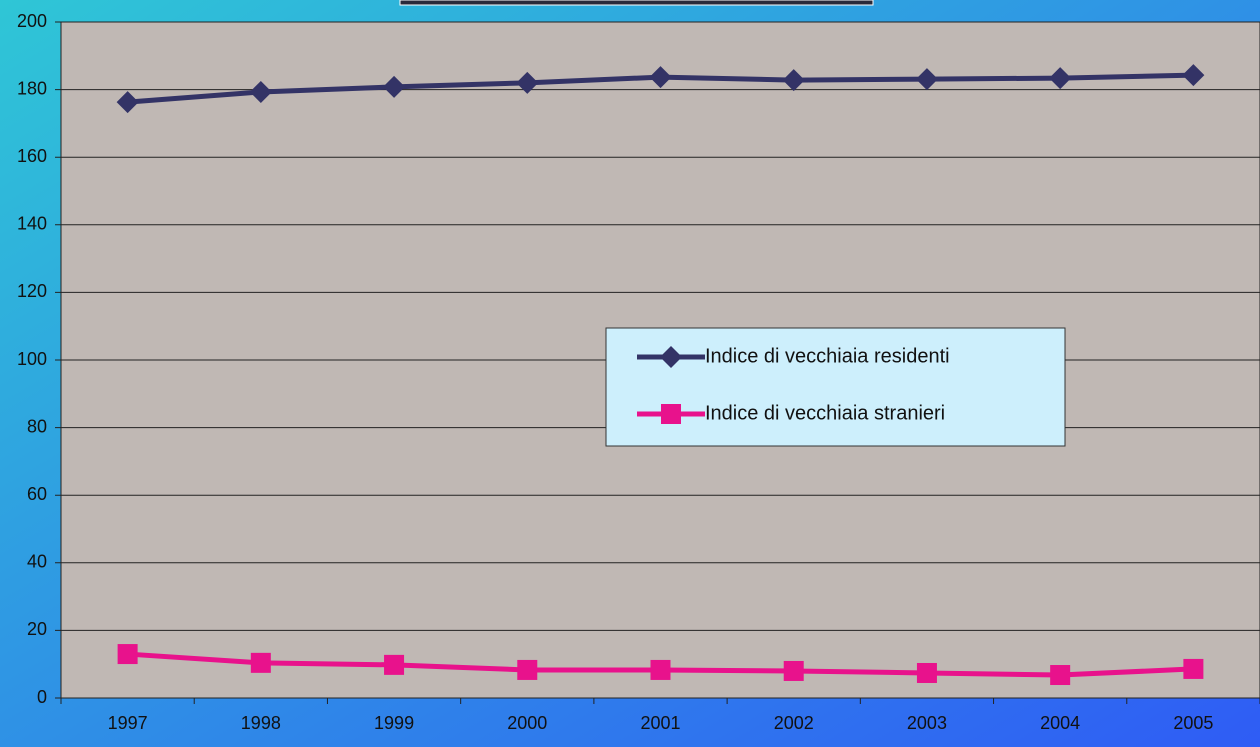 Image resolution: width=1260 pixels, height=747 pixels. Describe the element at coordinates (32, 156) in the screenshot. I see `y-tick-label: 160` at that location.